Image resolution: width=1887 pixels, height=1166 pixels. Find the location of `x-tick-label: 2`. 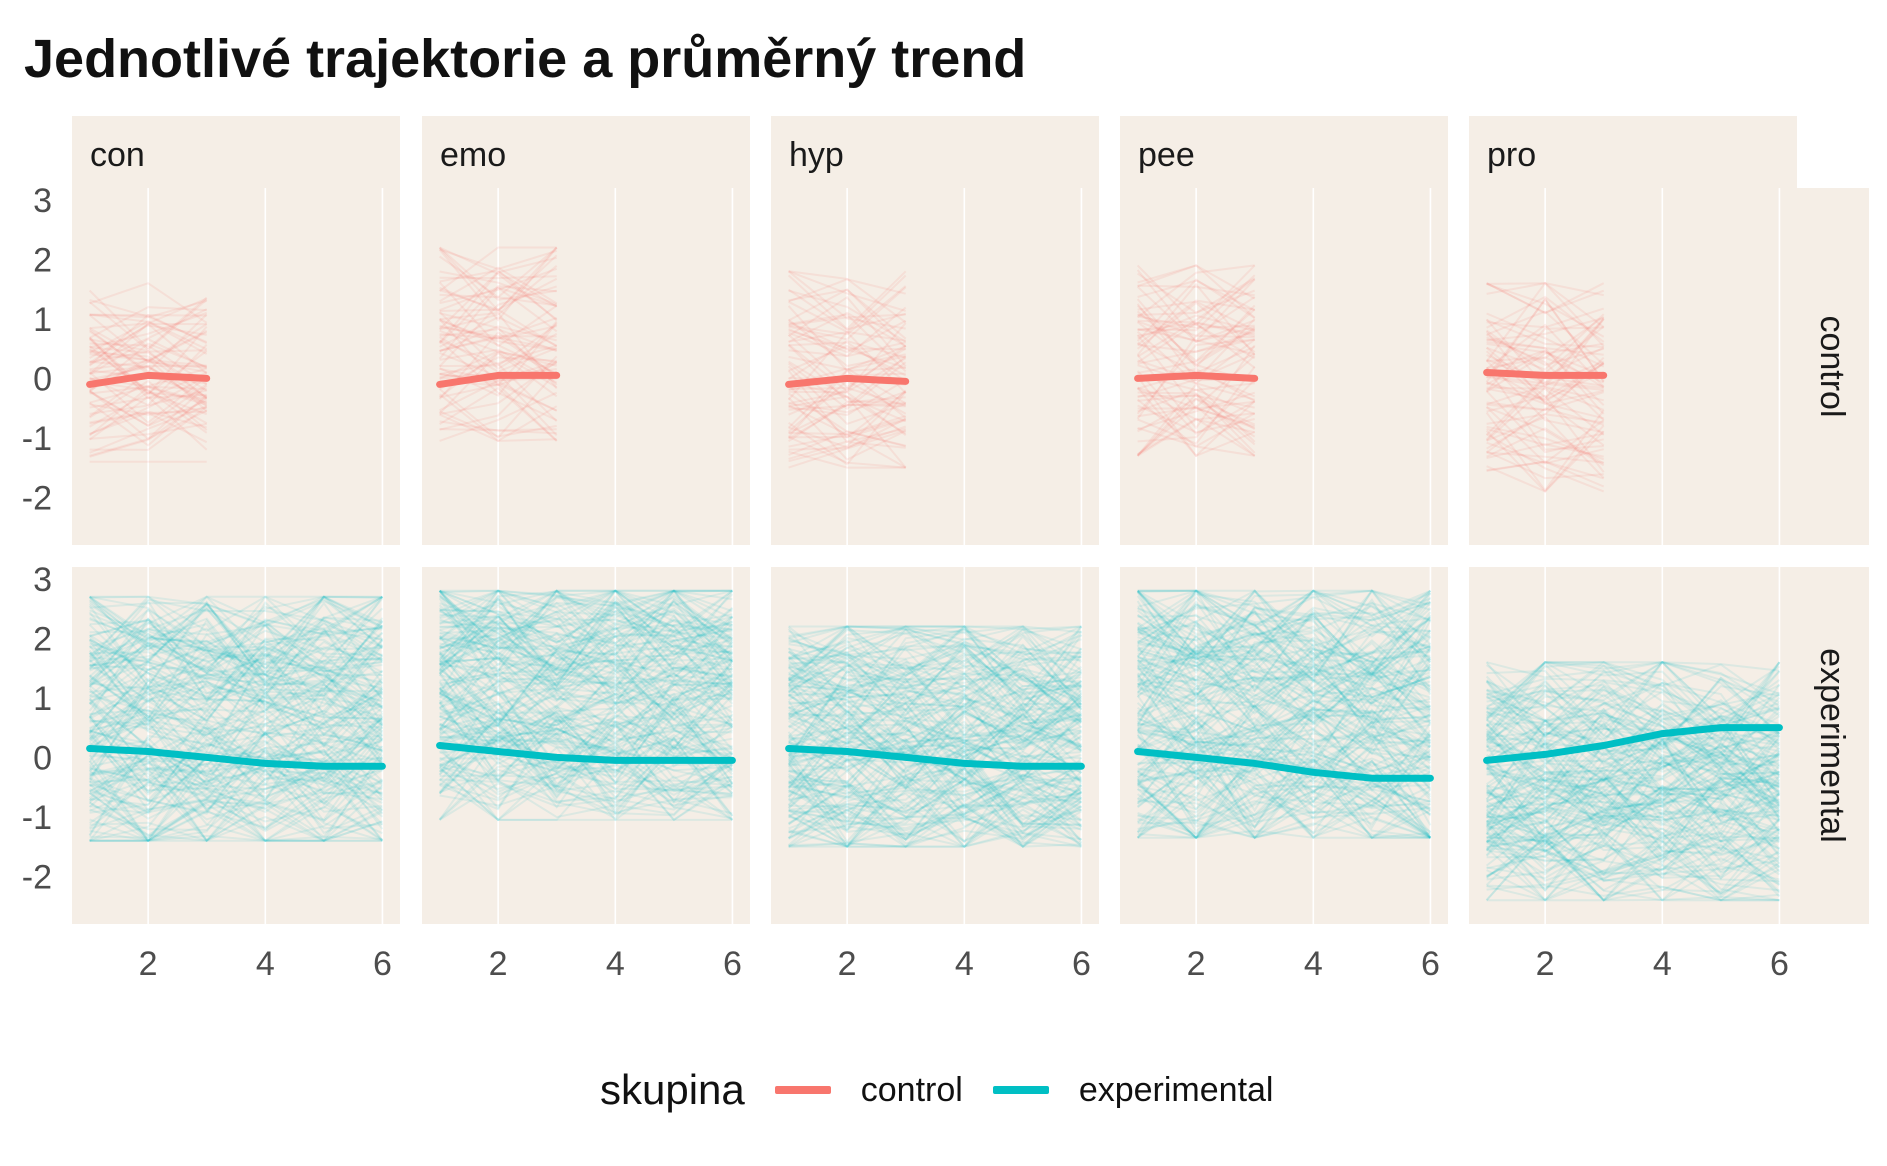

x-tick-label: 2 is located at coordinates (148, 964).